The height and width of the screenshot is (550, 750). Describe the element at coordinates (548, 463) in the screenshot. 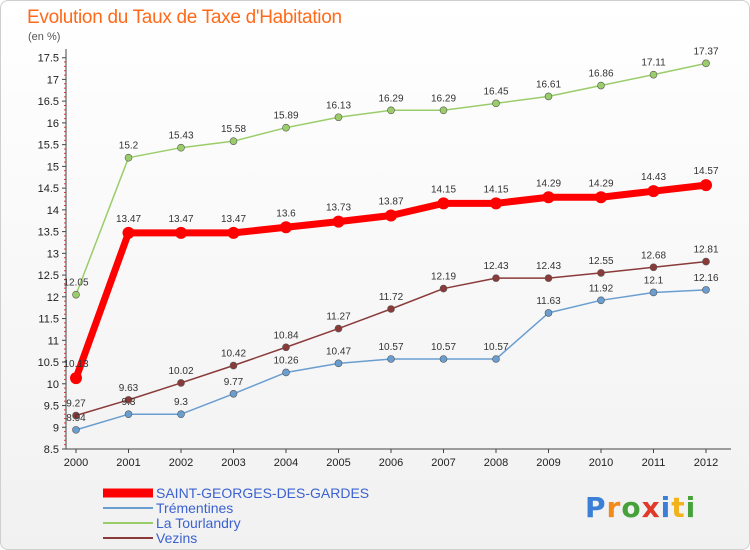

I see `x-tick-label: 2009` at that location.